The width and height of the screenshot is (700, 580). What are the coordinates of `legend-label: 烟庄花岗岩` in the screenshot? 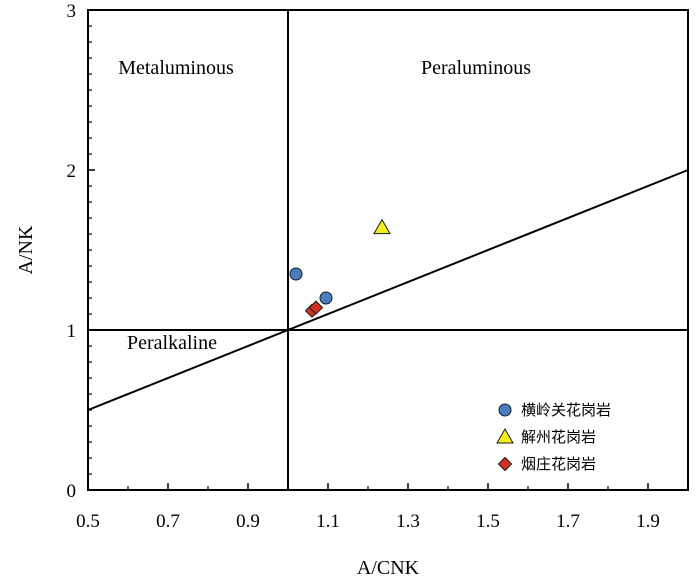 It's located at (558, 464).